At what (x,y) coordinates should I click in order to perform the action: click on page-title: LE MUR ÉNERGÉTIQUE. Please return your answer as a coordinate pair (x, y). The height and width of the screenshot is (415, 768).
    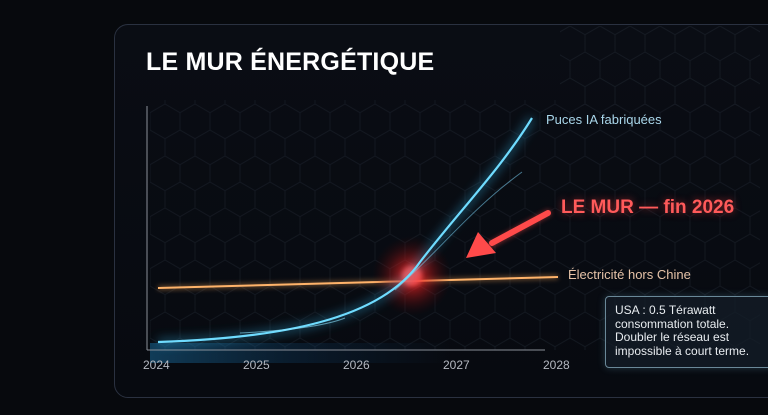
    Looking at the image, I should click on (290, 62).